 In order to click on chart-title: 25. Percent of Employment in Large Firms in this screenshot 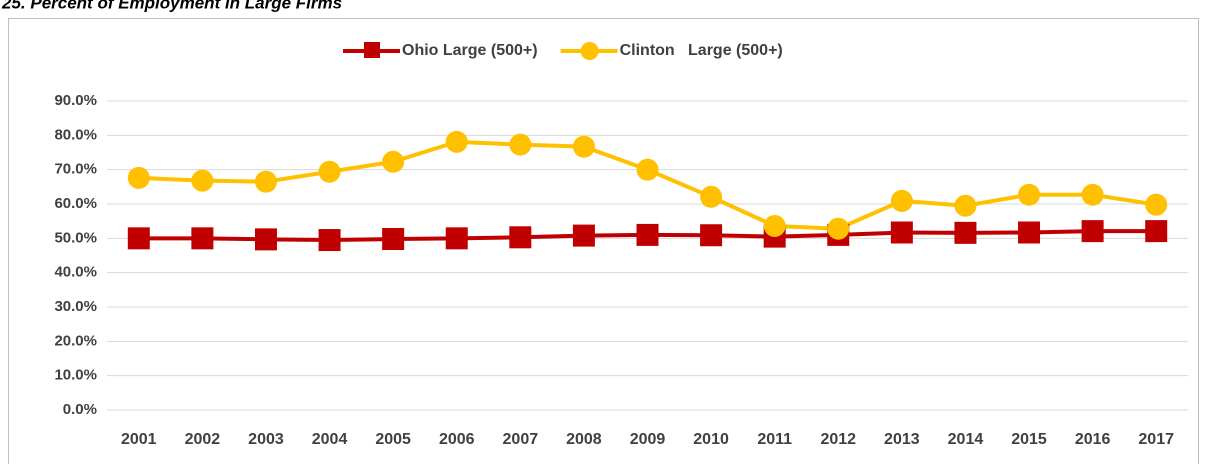, I will do `click(171, 6)`.